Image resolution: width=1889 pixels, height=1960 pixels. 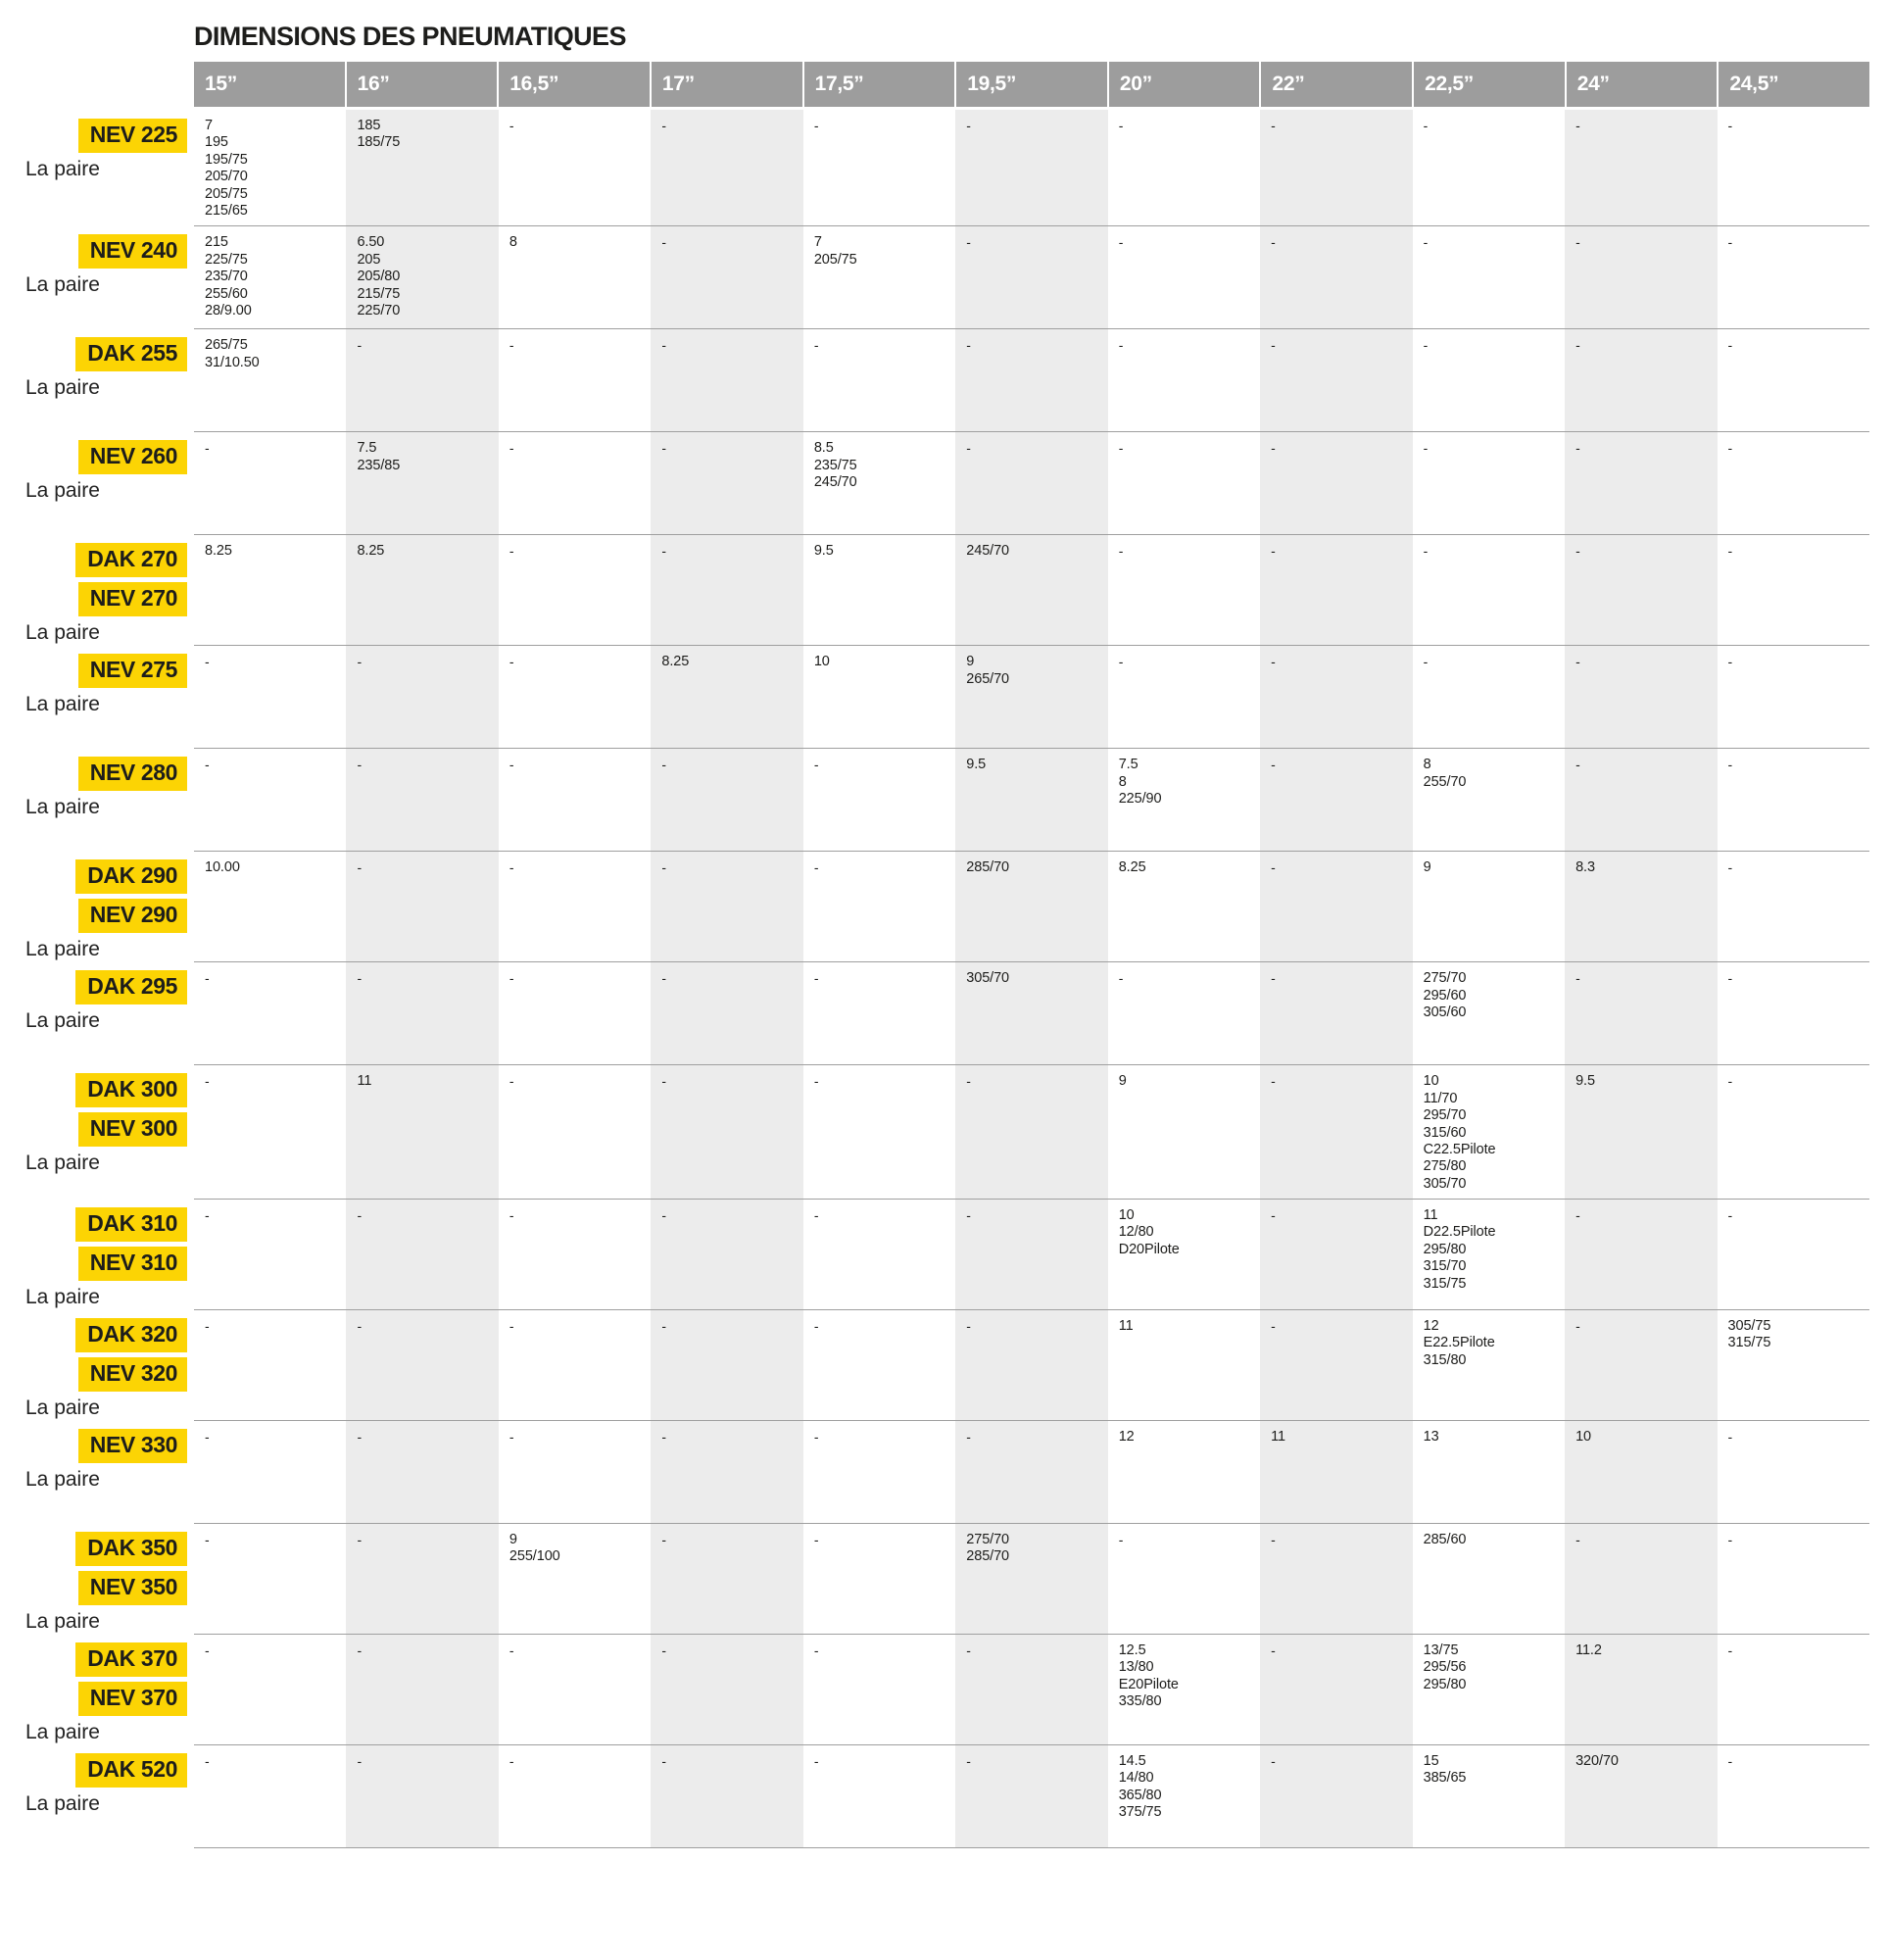 What do you see at coordinates (108, 379) in the screenshot?
I see `row-labels: DAK 255 La paire` at bounding box center [108, 379].